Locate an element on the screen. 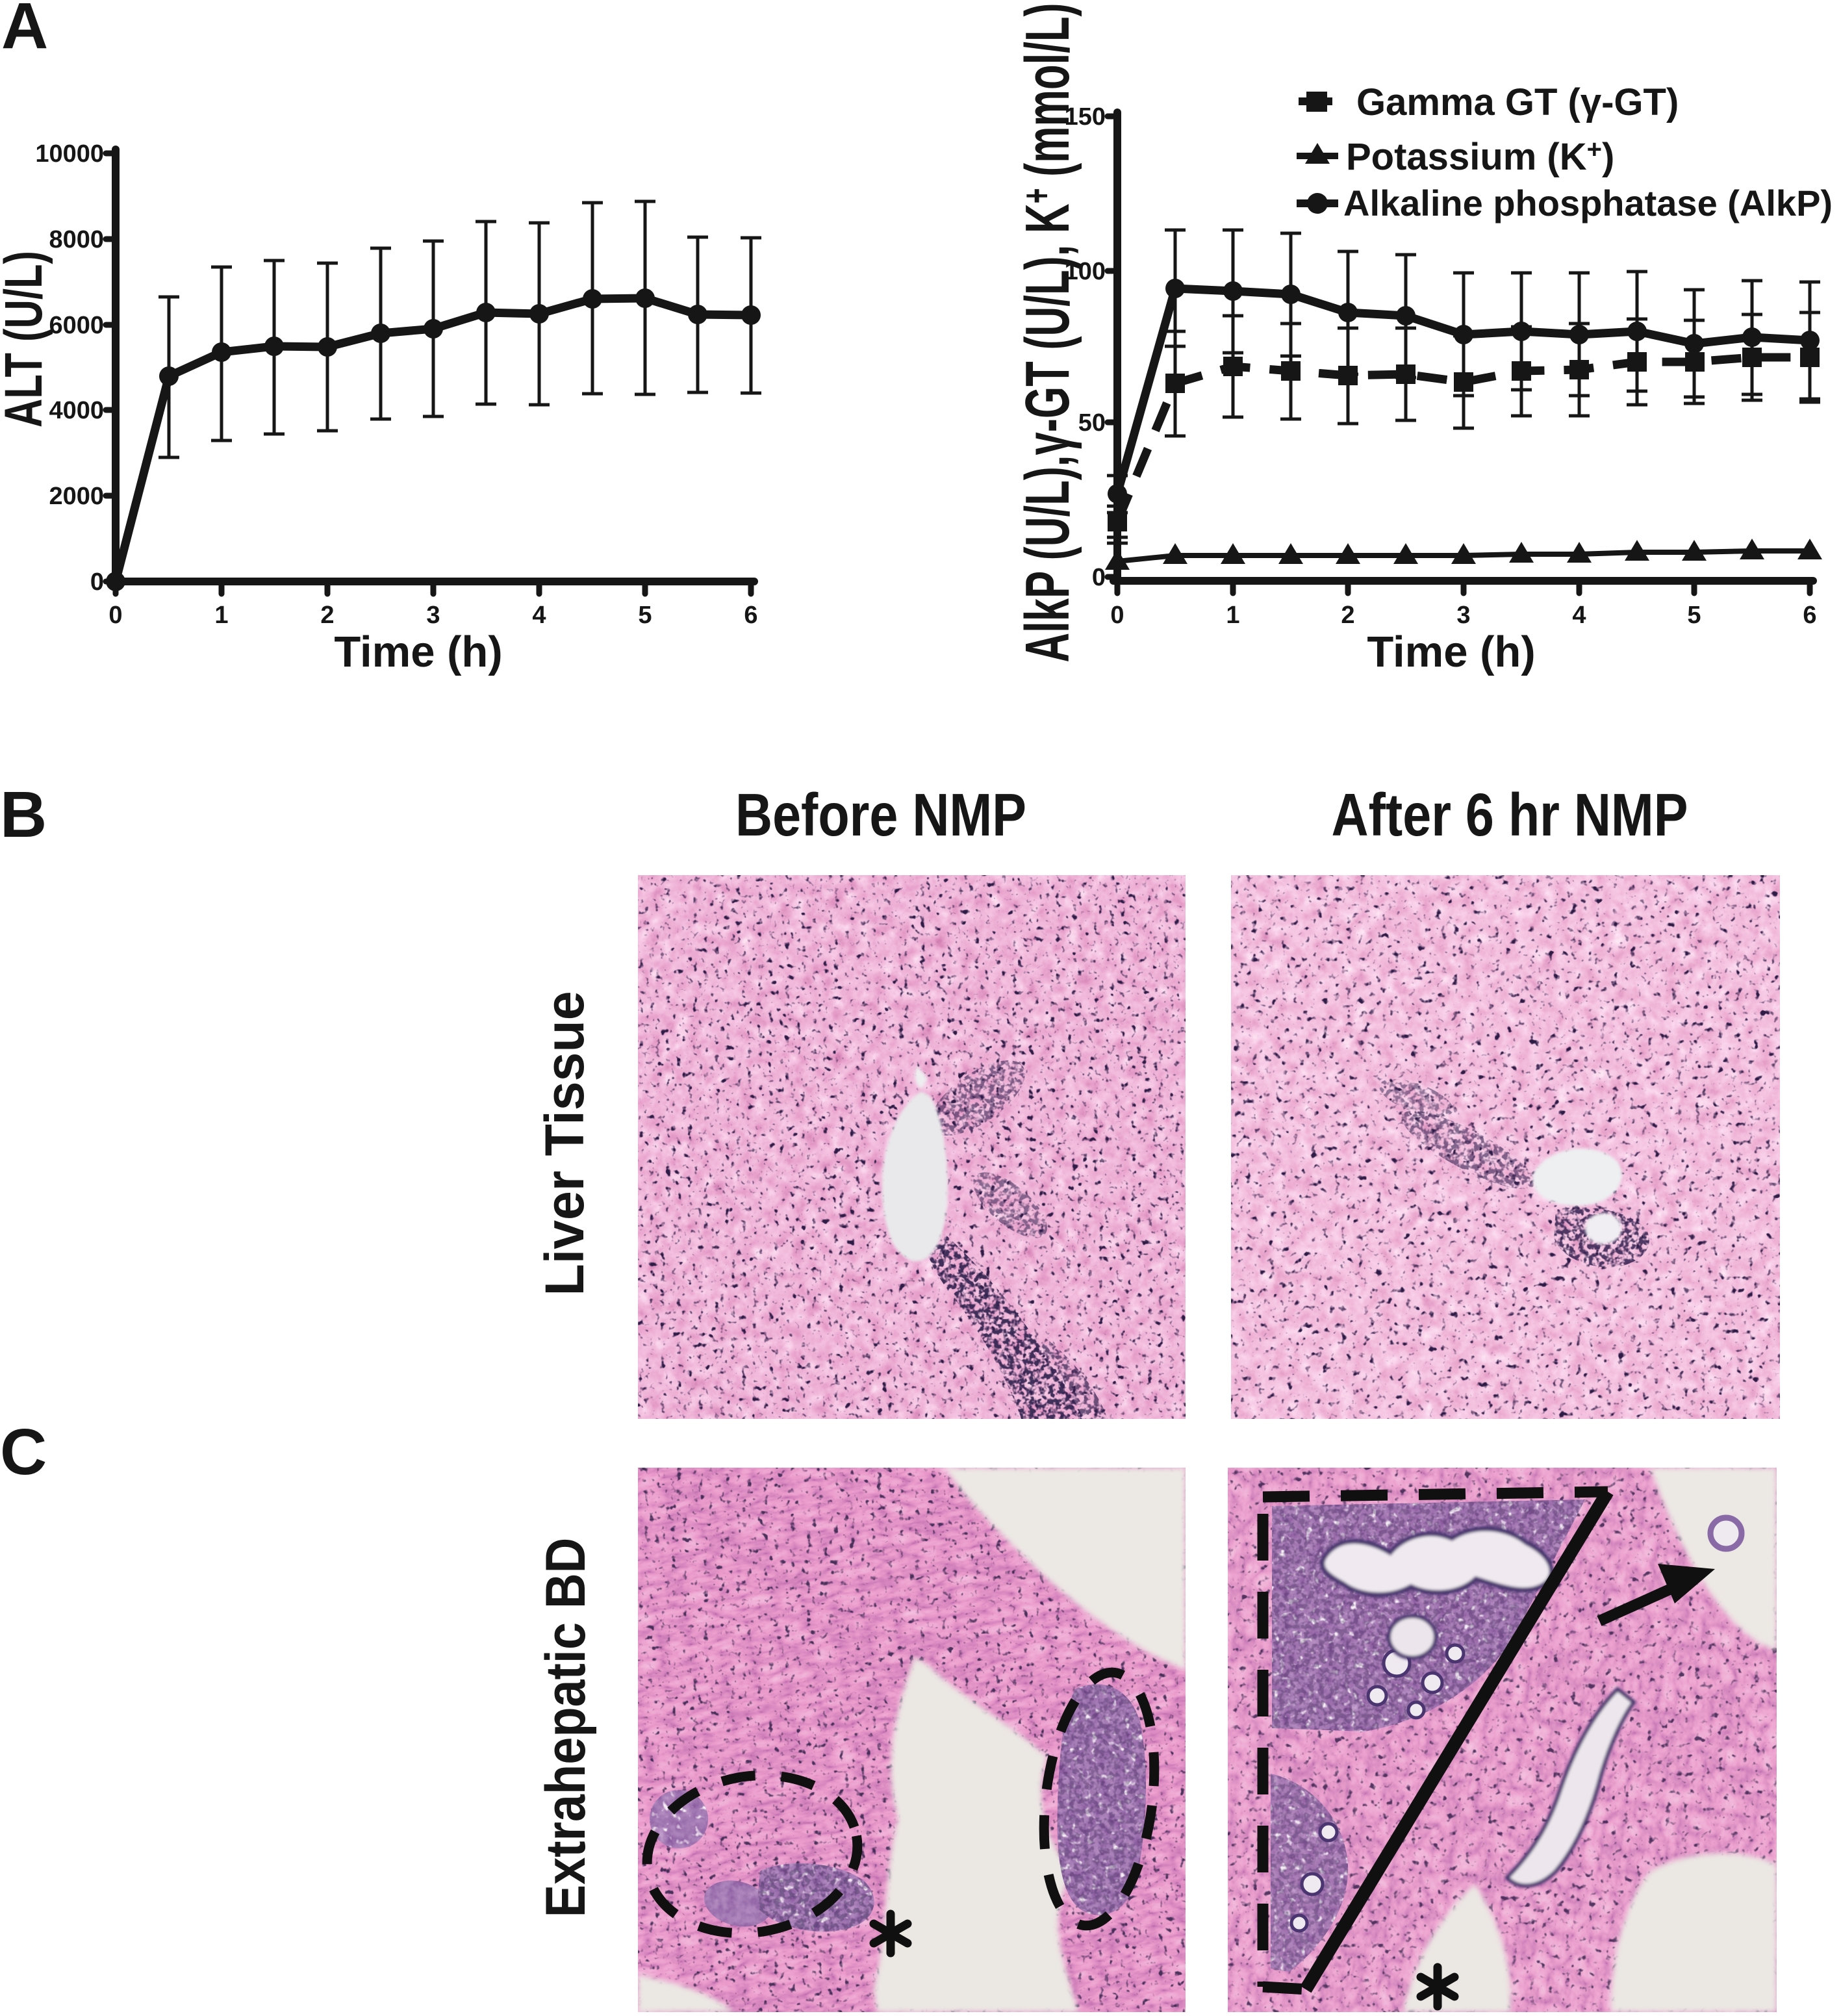  svg-text: Before NMP is located at coordinates (880, 815).